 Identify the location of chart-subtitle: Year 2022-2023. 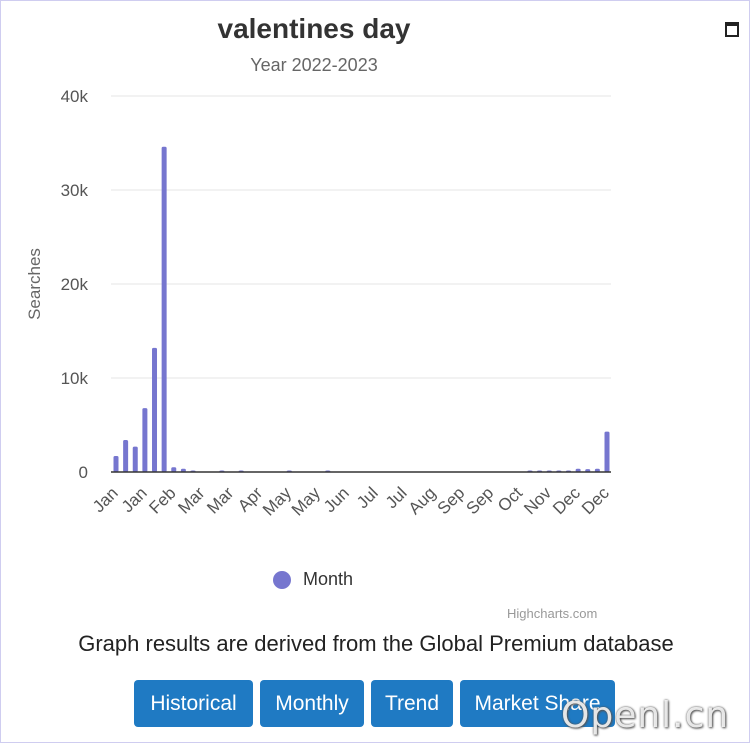
(314, 65).